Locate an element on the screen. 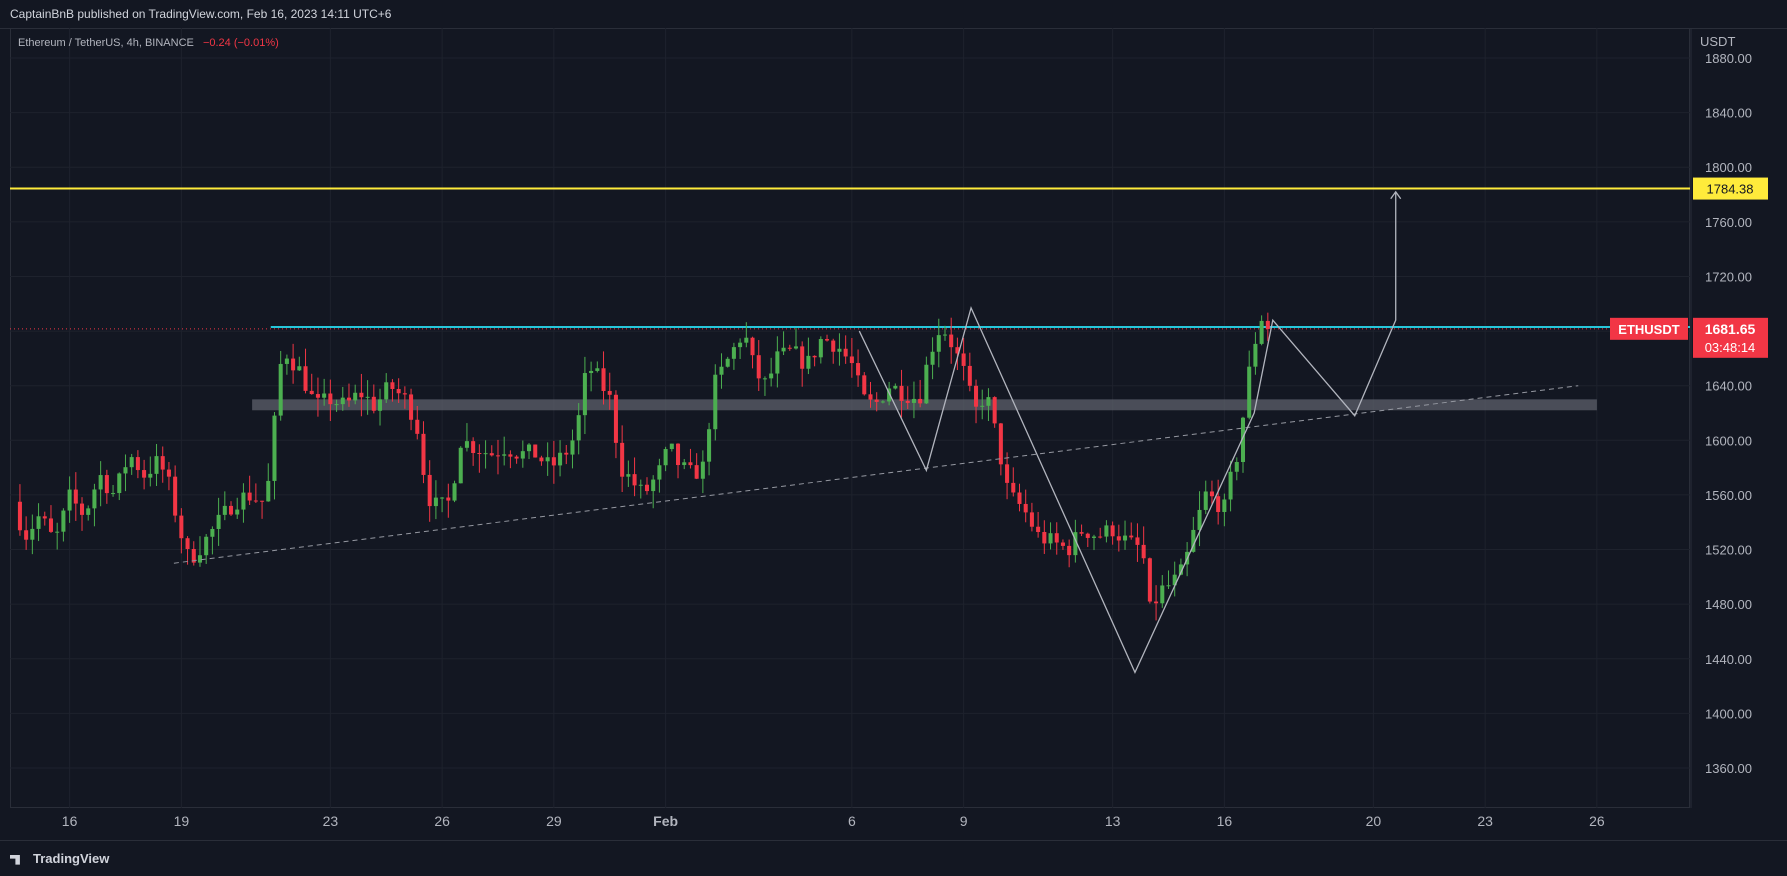 This screenshot has width=1787, height=876. price-tick-label: 1720.00 is located at coordinates (1728, 276).